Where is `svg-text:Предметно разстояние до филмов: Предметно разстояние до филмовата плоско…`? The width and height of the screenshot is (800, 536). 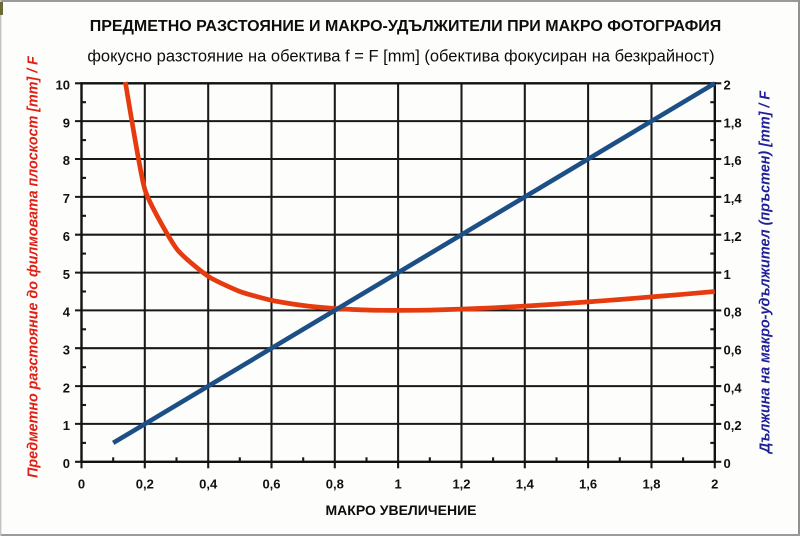
svg-text:Предметно разстояние до филмов: Предметно разстояние до филмовата плоско… is located at coordinates (34, 266).